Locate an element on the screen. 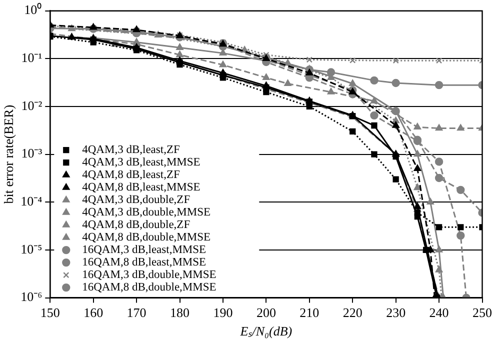 This screenshot has width=495, height=342. x-tick-label: 210 is located at coordinates (310, 312).